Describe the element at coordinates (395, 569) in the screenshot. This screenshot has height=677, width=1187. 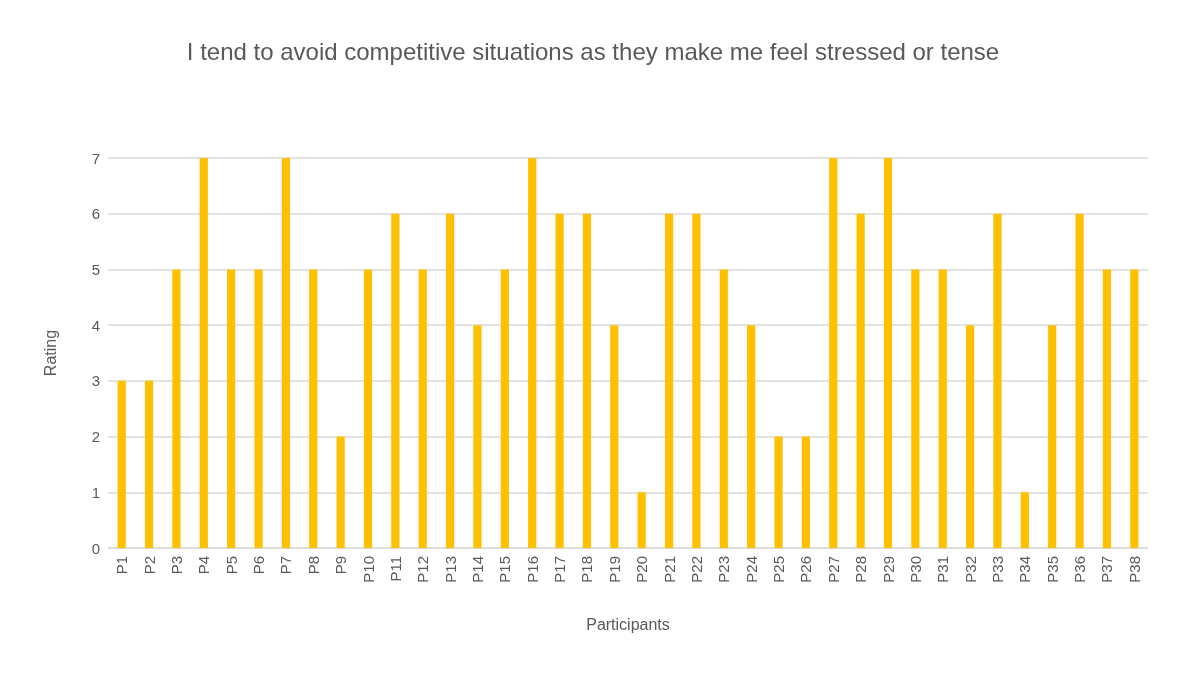
I see `x-tick-label: P11` at that location.